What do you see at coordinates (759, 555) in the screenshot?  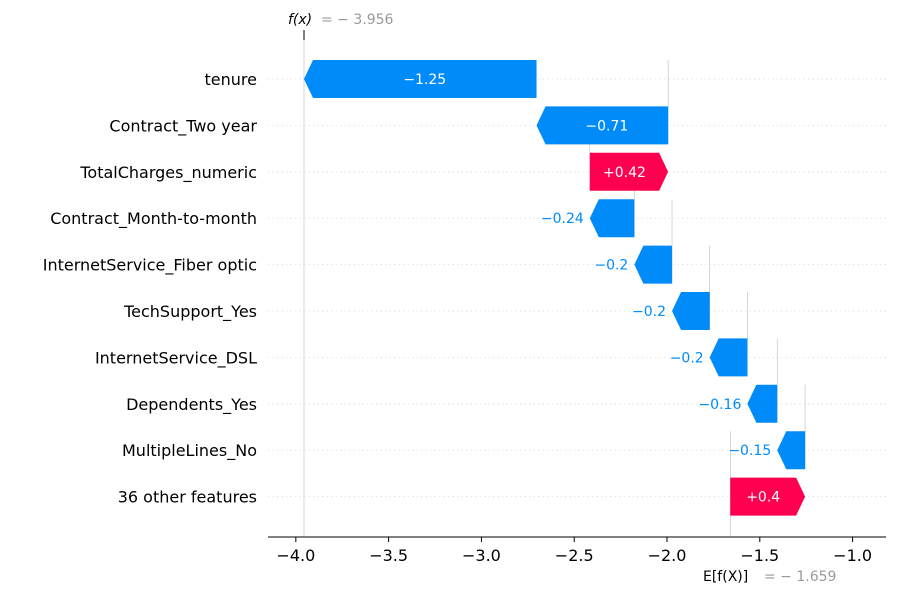 I see `x-tick-label: −1.5` at bounding box center [759, 555].